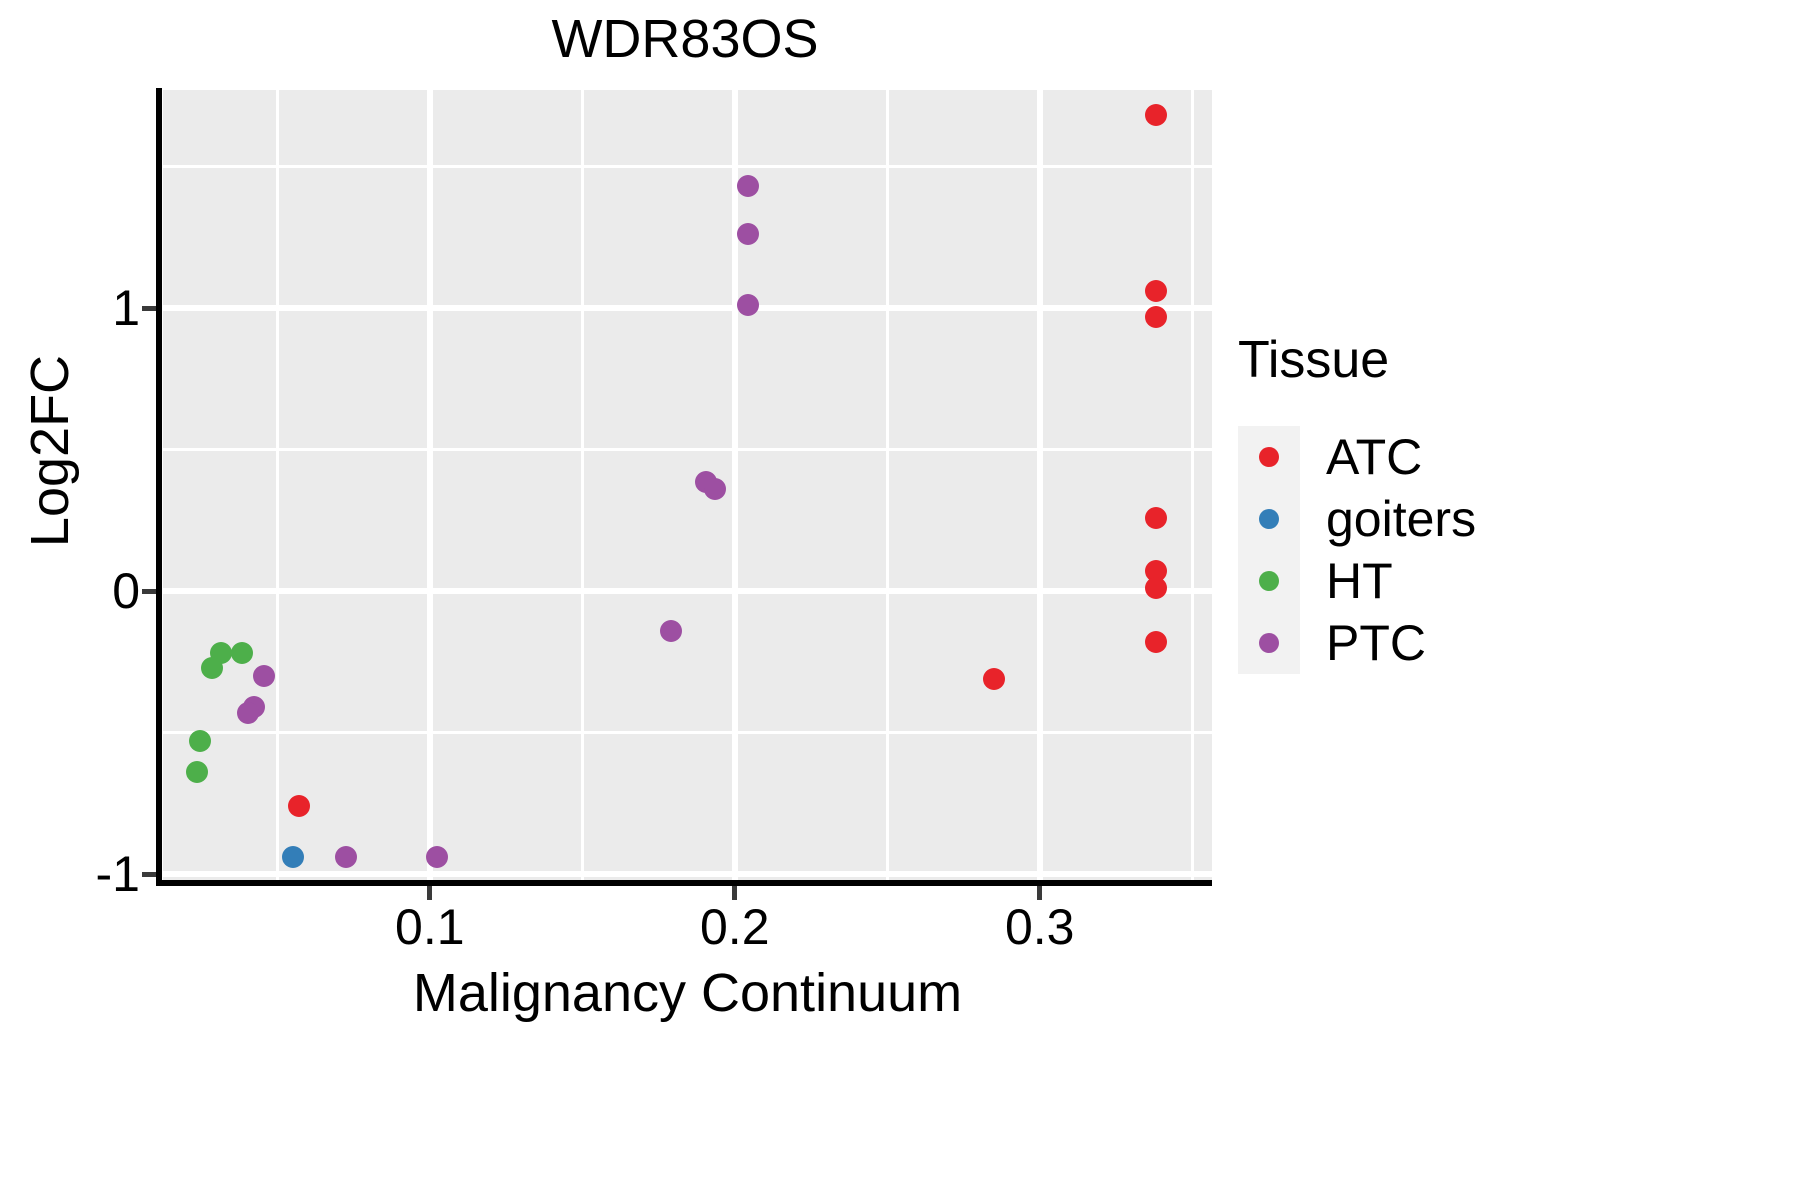 The height and width of the screenshot is (1200, 1800). What do you see at coordinates (685, 39) in the screenshot?
I see `page-title: WDR83OS` at bounding box center [685, 39].